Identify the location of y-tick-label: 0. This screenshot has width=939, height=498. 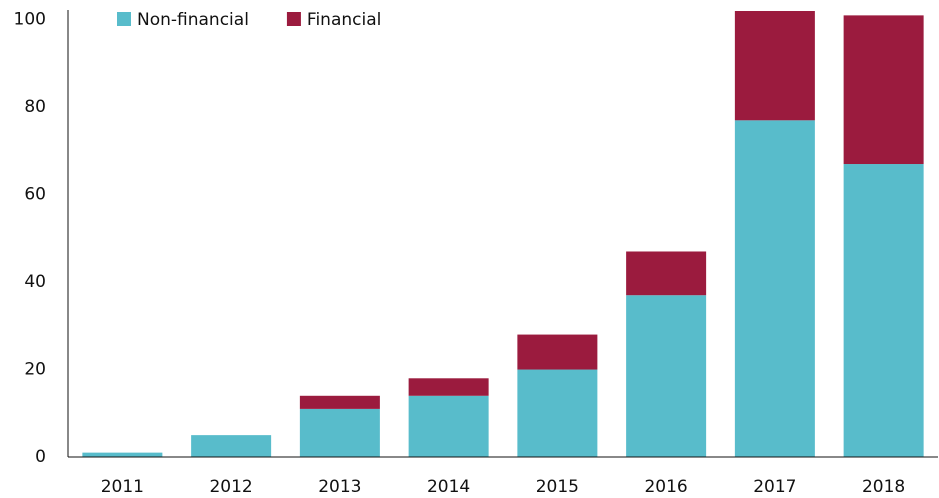
(40, 457).